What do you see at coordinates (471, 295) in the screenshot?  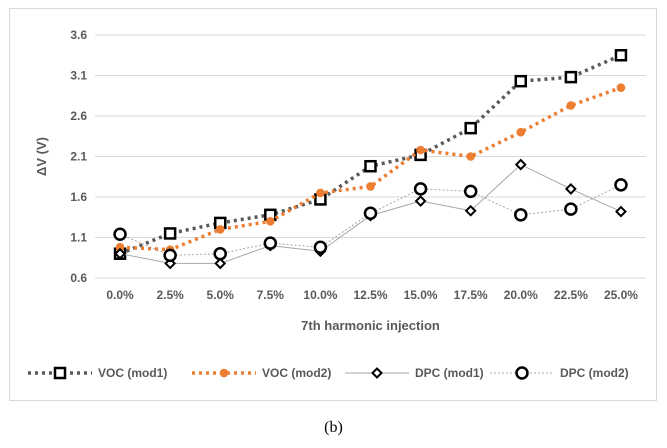 I see `x-tick-label: 17.5%` at bounding box center [471, 295].